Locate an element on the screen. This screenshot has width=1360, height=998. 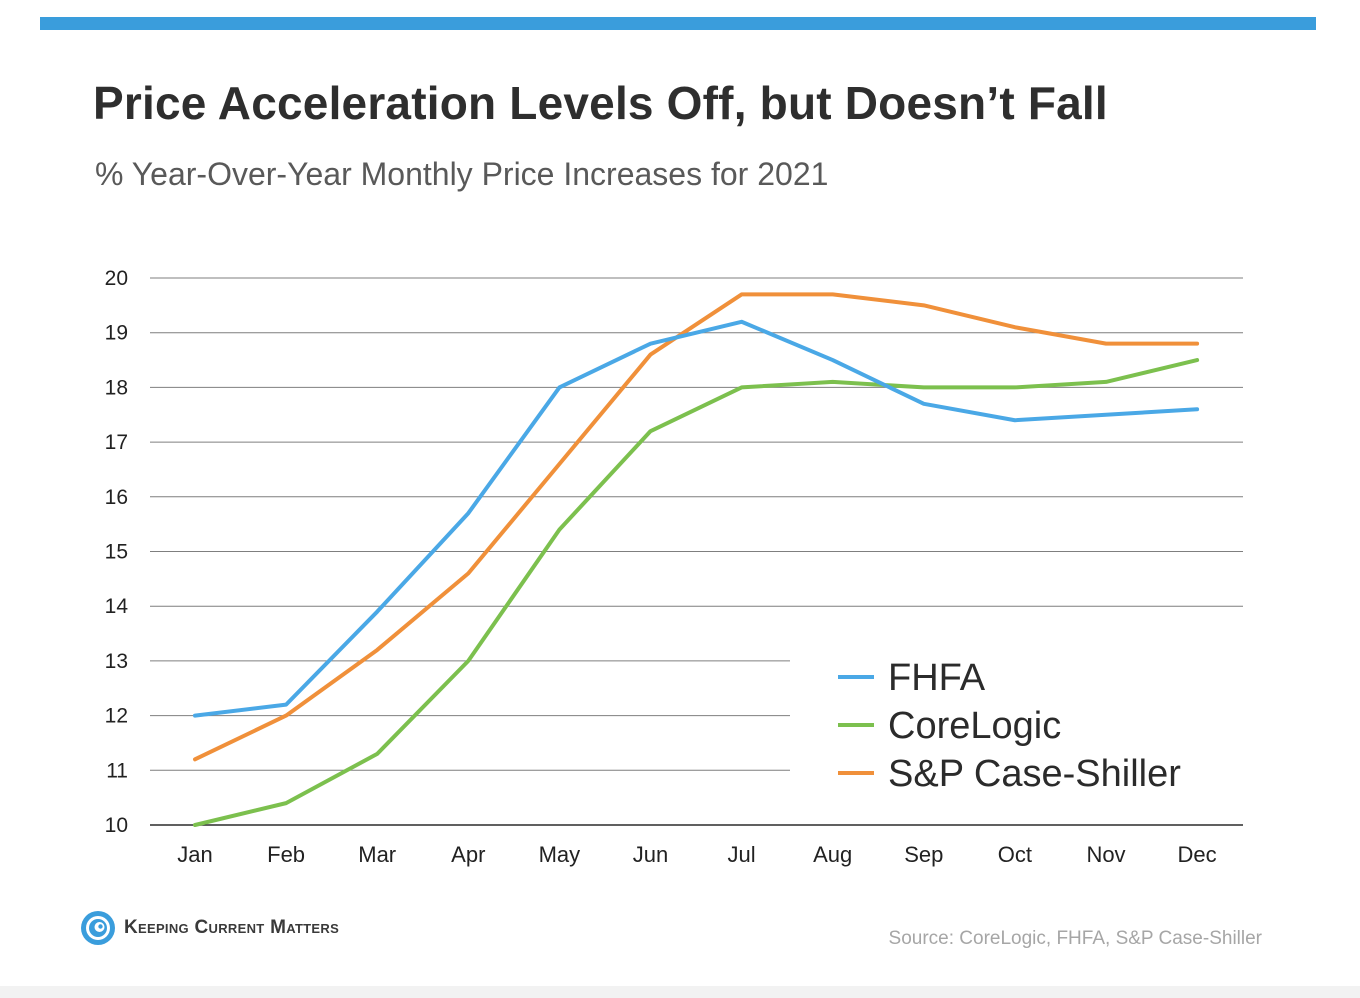
legend-label: CoreLogic is located at coordinates (974, 726).